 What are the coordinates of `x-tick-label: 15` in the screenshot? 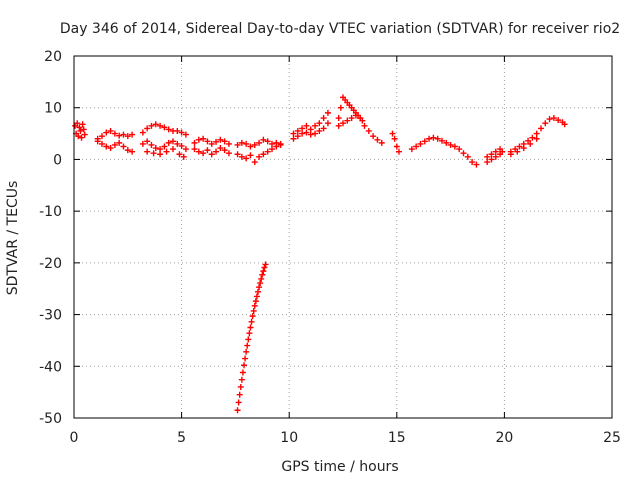 It's located at (397, 438).